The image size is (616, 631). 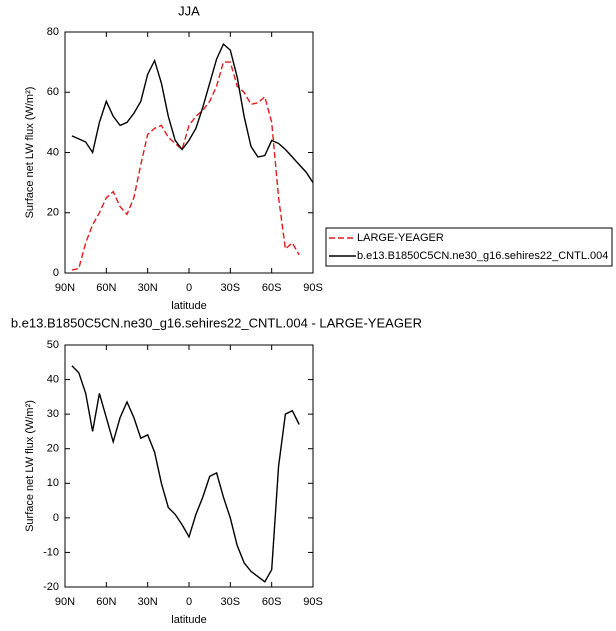 What do you see at coordinates (53, 414) in the screenshot?
I see `y-tick-label: 30` at bounding box center [53, 414].